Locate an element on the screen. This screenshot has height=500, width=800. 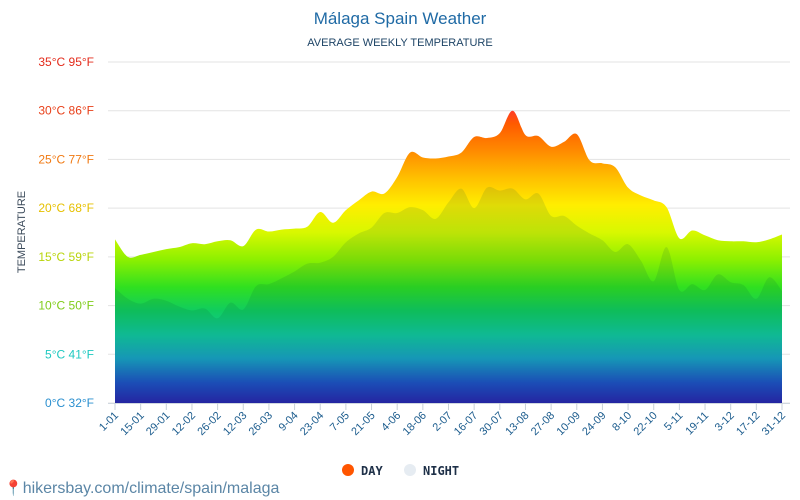
x-tick-label: 16-07 is located at coordinates (466, 424).